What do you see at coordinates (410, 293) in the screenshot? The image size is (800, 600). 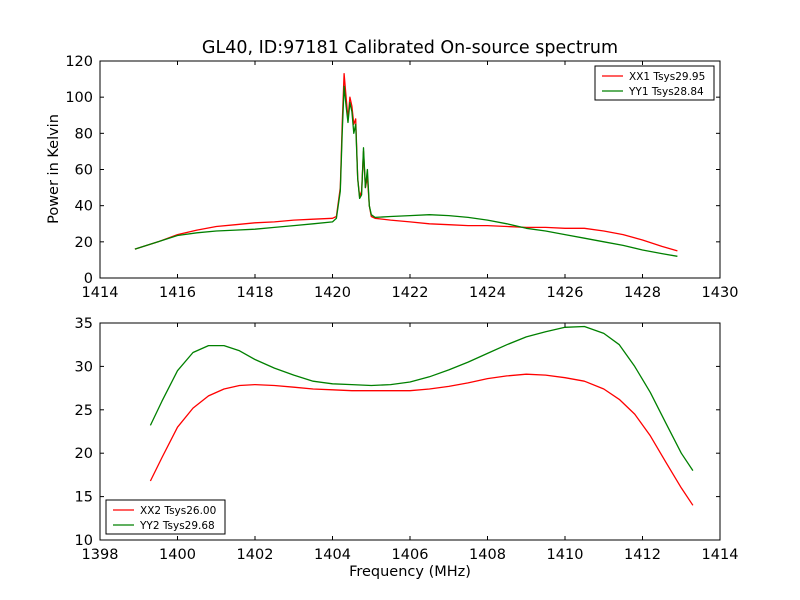 I see `top-x-tick-label: 1422` at bounding box center [410, 293].